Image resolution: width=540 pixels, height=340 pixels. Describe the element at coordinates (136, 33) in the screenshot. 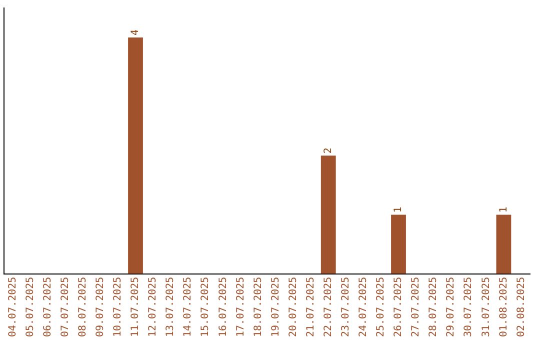

I see `data-label: 4` at that location.